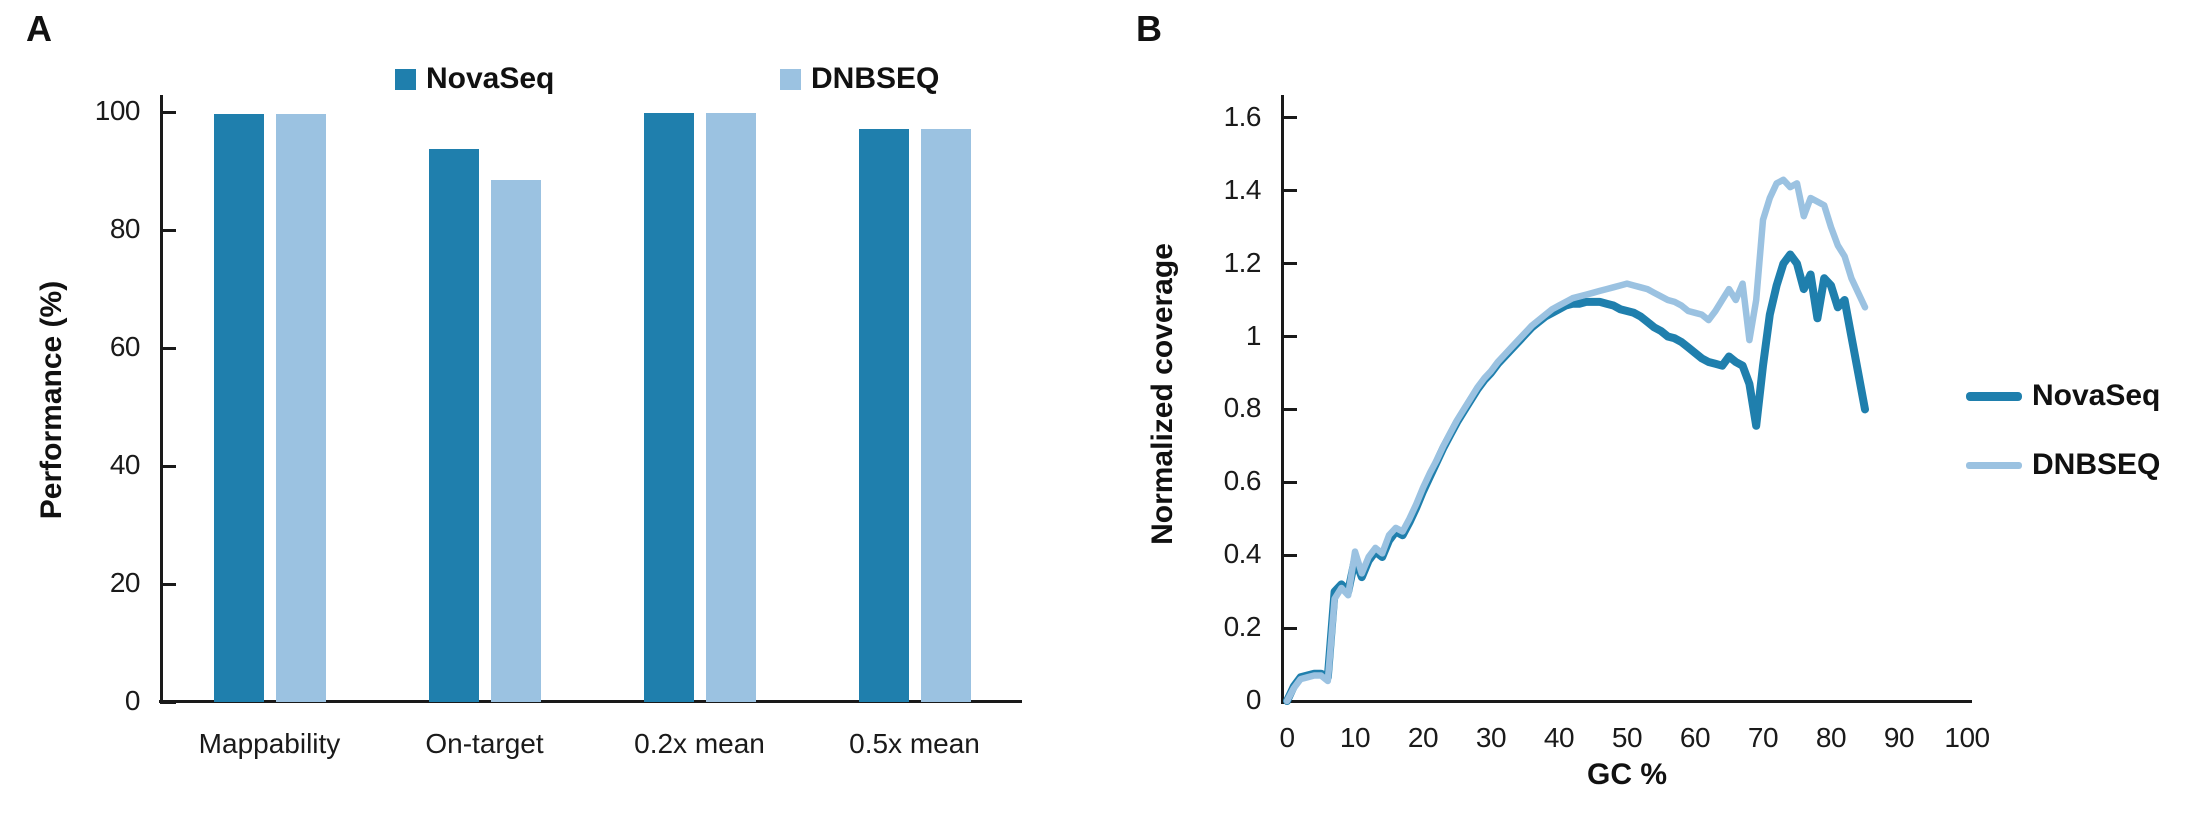  What do you see at coordinates (515, 440) in the screenshot?
I see `bar-dnbseq-on-target` at bounding box center [515, 440].